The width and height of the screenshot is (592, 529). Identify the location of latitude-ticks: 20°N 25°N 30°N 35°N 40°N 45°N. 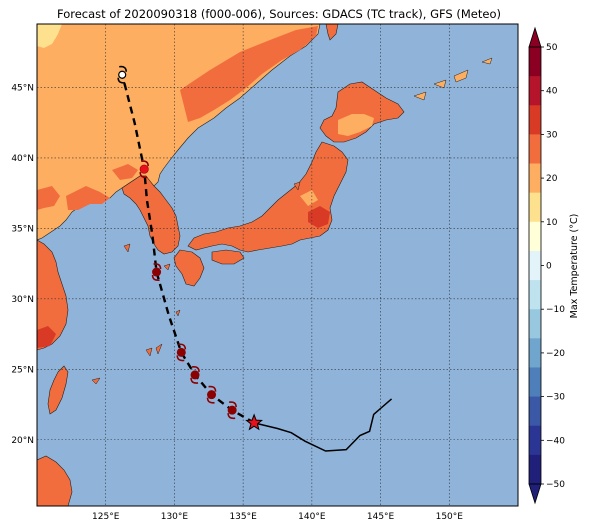
(22, 264).